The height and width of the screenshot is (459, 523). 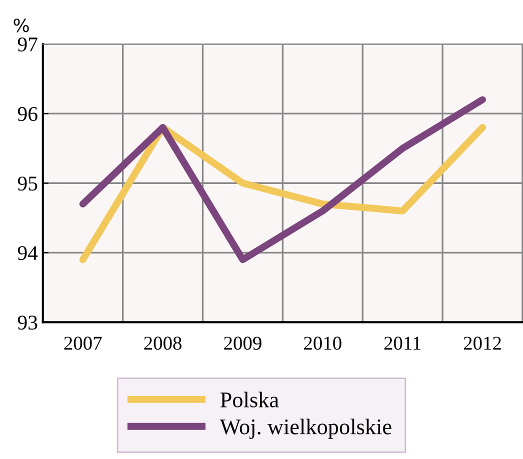 I want to click on y-tick-label: 97, so click(x=28, y=44).